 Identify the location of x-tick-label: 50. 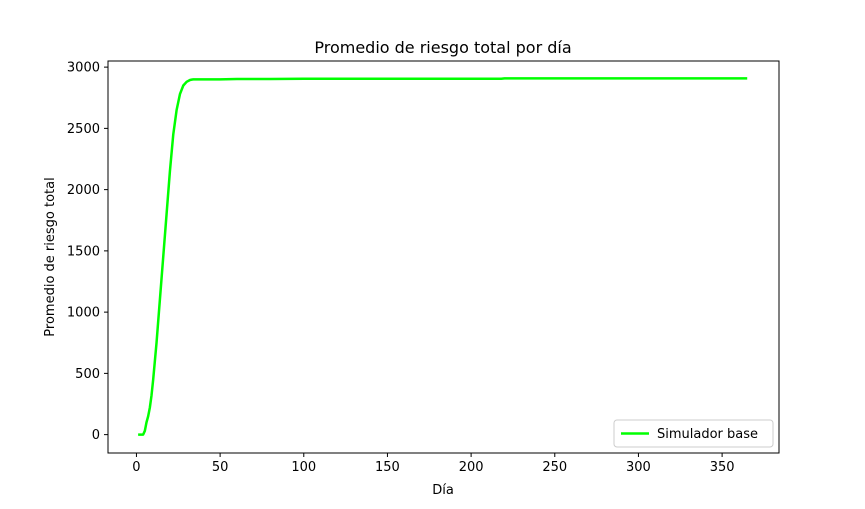
(220, 467).